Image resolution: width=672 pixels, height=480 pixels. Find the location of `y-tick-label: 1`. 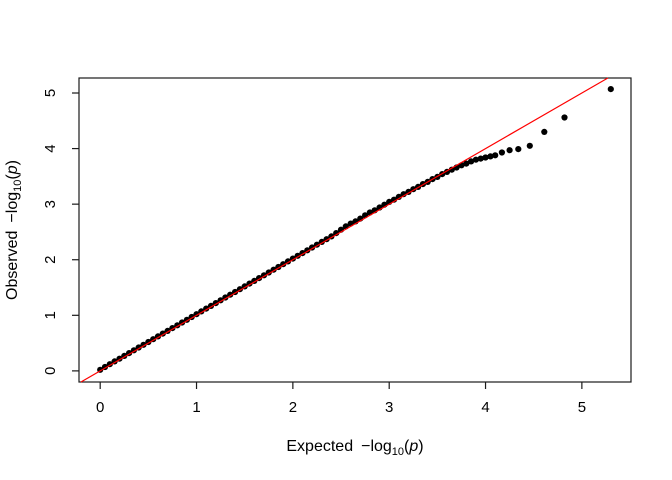

y-tick-label: 1 is located at coordinates (50, 315).